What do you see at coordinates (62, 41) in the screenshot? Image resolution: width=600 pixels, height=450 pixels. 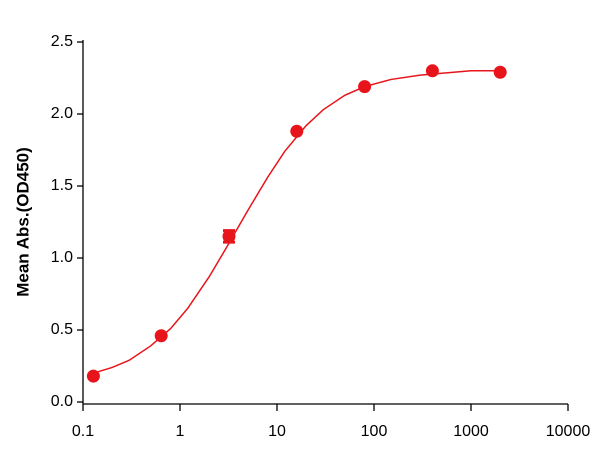 I see `y-tick-label: 2.5` at bounding box center [62, 41].